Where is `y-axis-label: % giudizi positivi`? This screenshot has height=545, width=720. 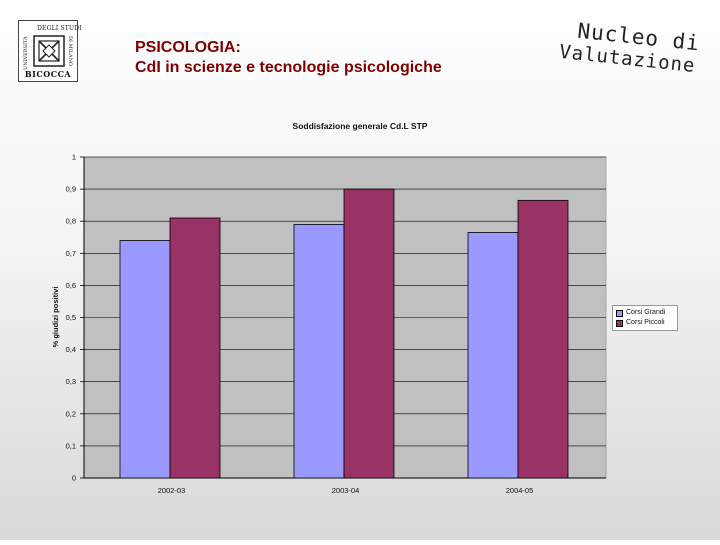 y-axis-label: % giudizi positivi is located at coordinates (55, 317).